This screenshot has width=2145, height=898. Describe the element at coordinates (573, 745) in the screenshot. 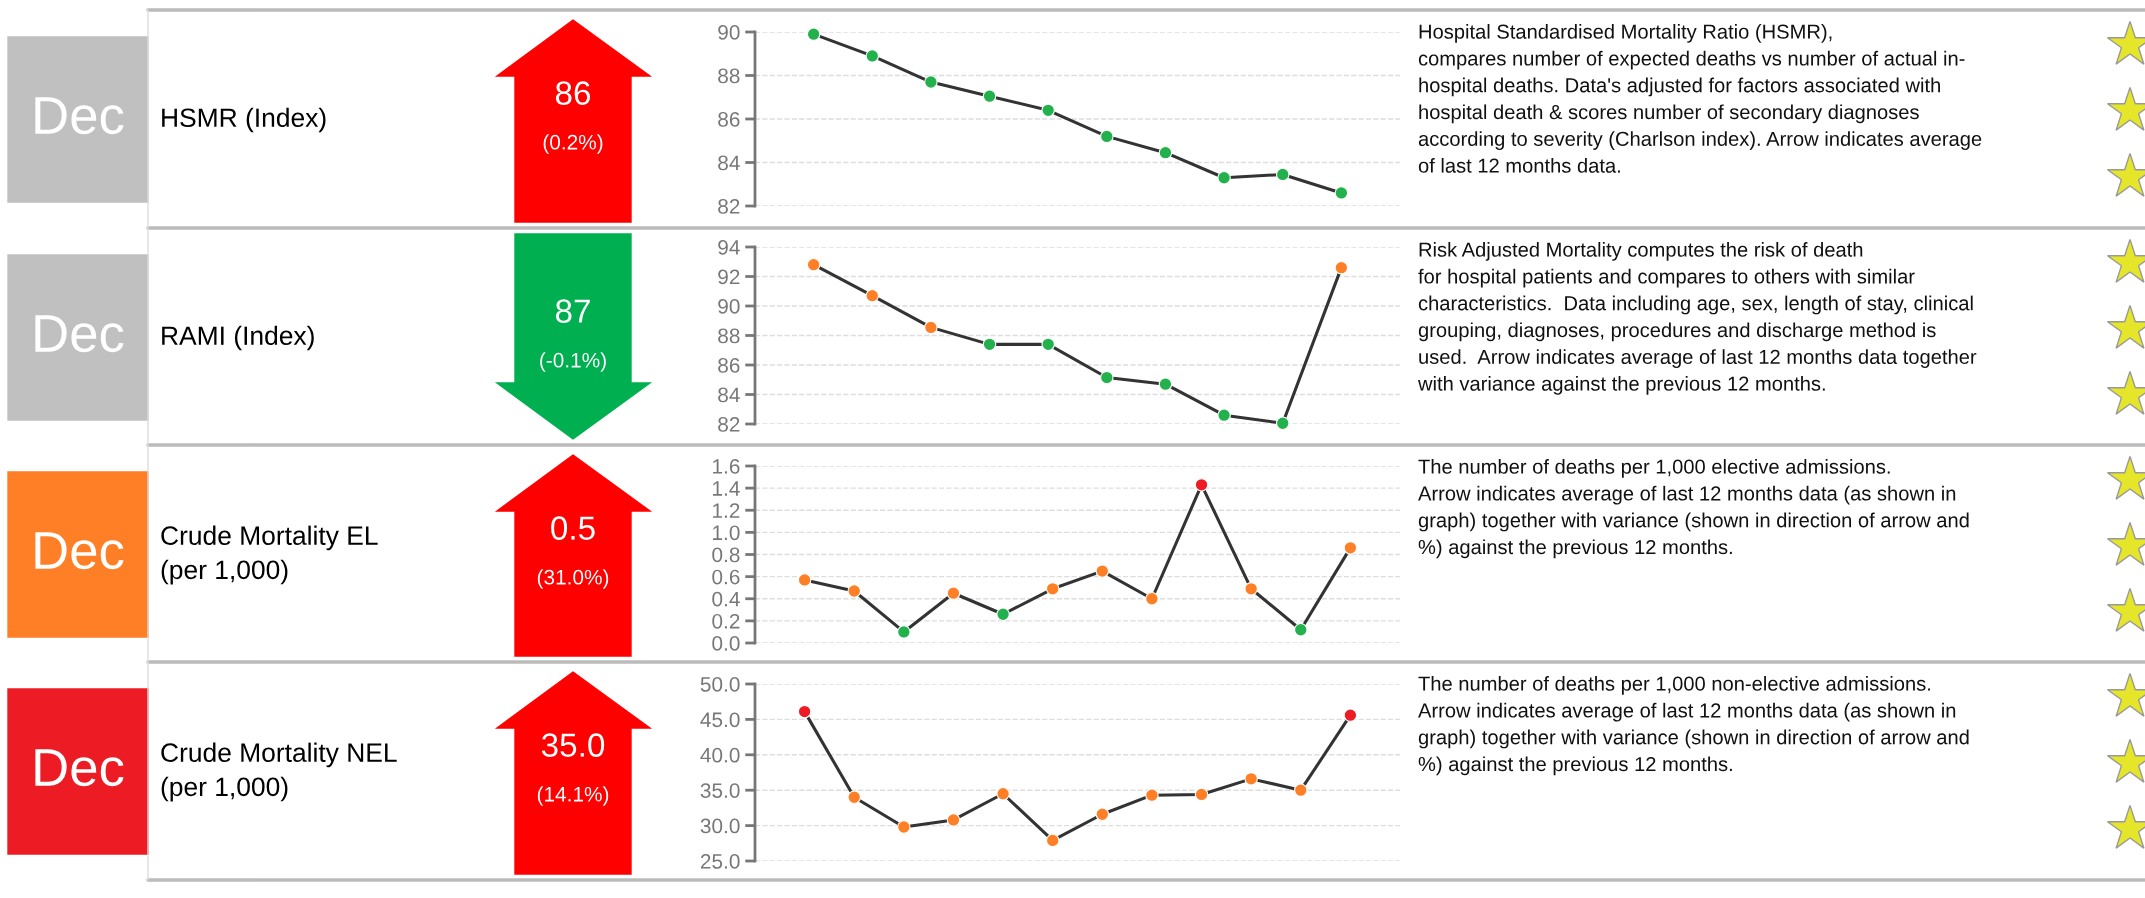

I see `text: 35.0` at that location.